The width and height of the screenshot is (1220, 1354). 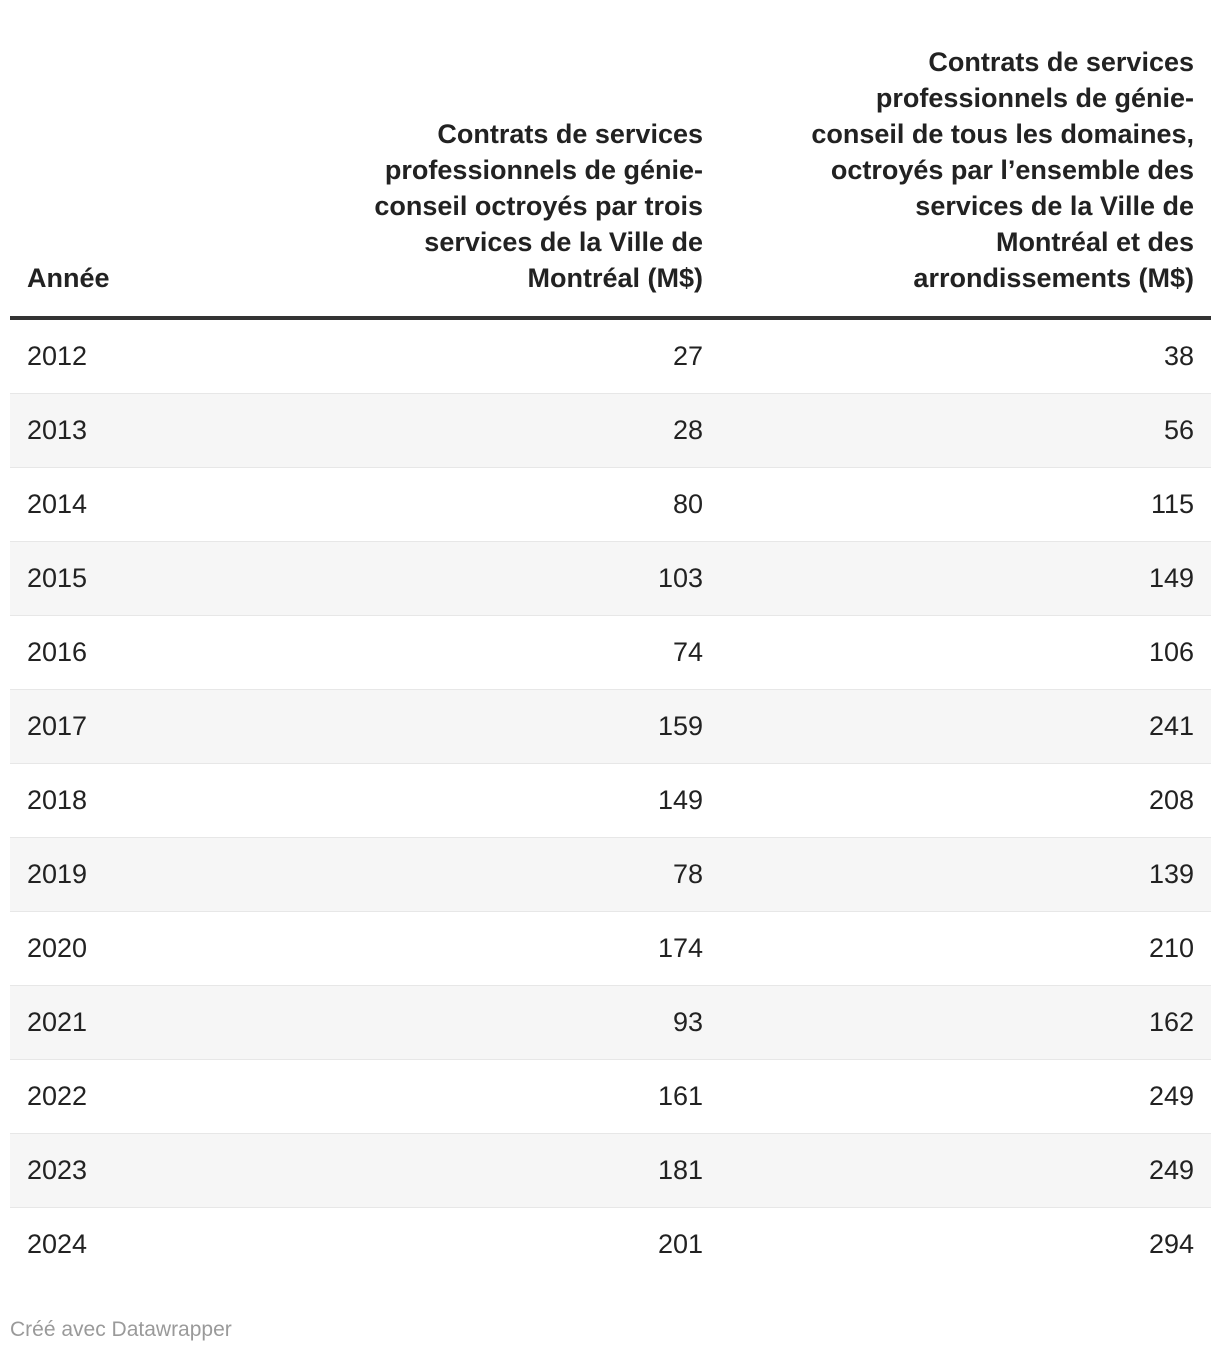 What do you see at coordinates (57, 1096) in the screenshot?
I see `year-cell: 2022` at bounding box center [57, 1096].